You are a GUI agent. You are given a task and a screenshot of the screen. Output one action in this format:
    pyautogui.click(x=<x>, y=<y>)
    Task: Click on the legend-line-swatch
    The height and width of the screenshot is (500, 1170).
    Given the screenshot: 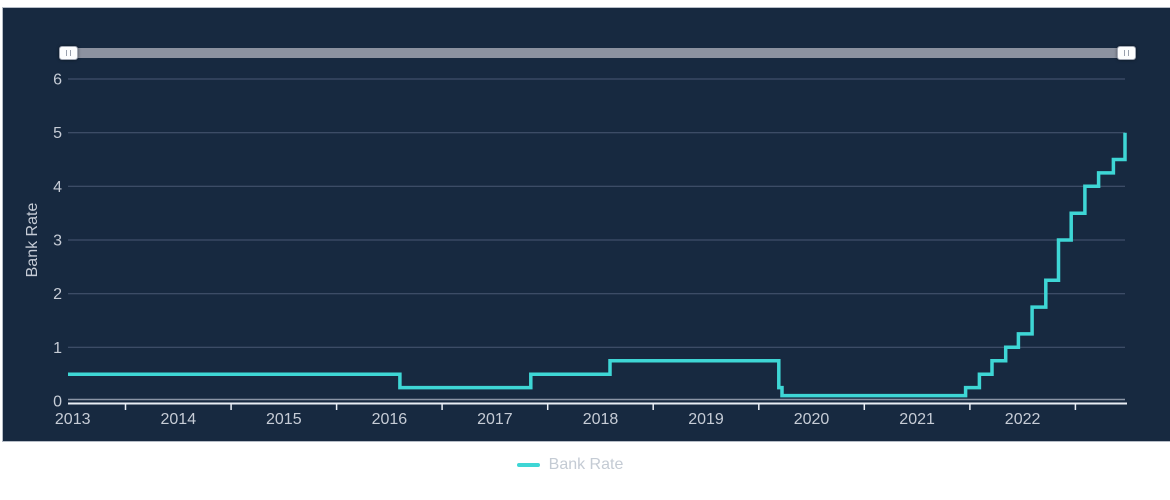 What is the action you would take?
    pyautogui.click(x=528, y=465)
    